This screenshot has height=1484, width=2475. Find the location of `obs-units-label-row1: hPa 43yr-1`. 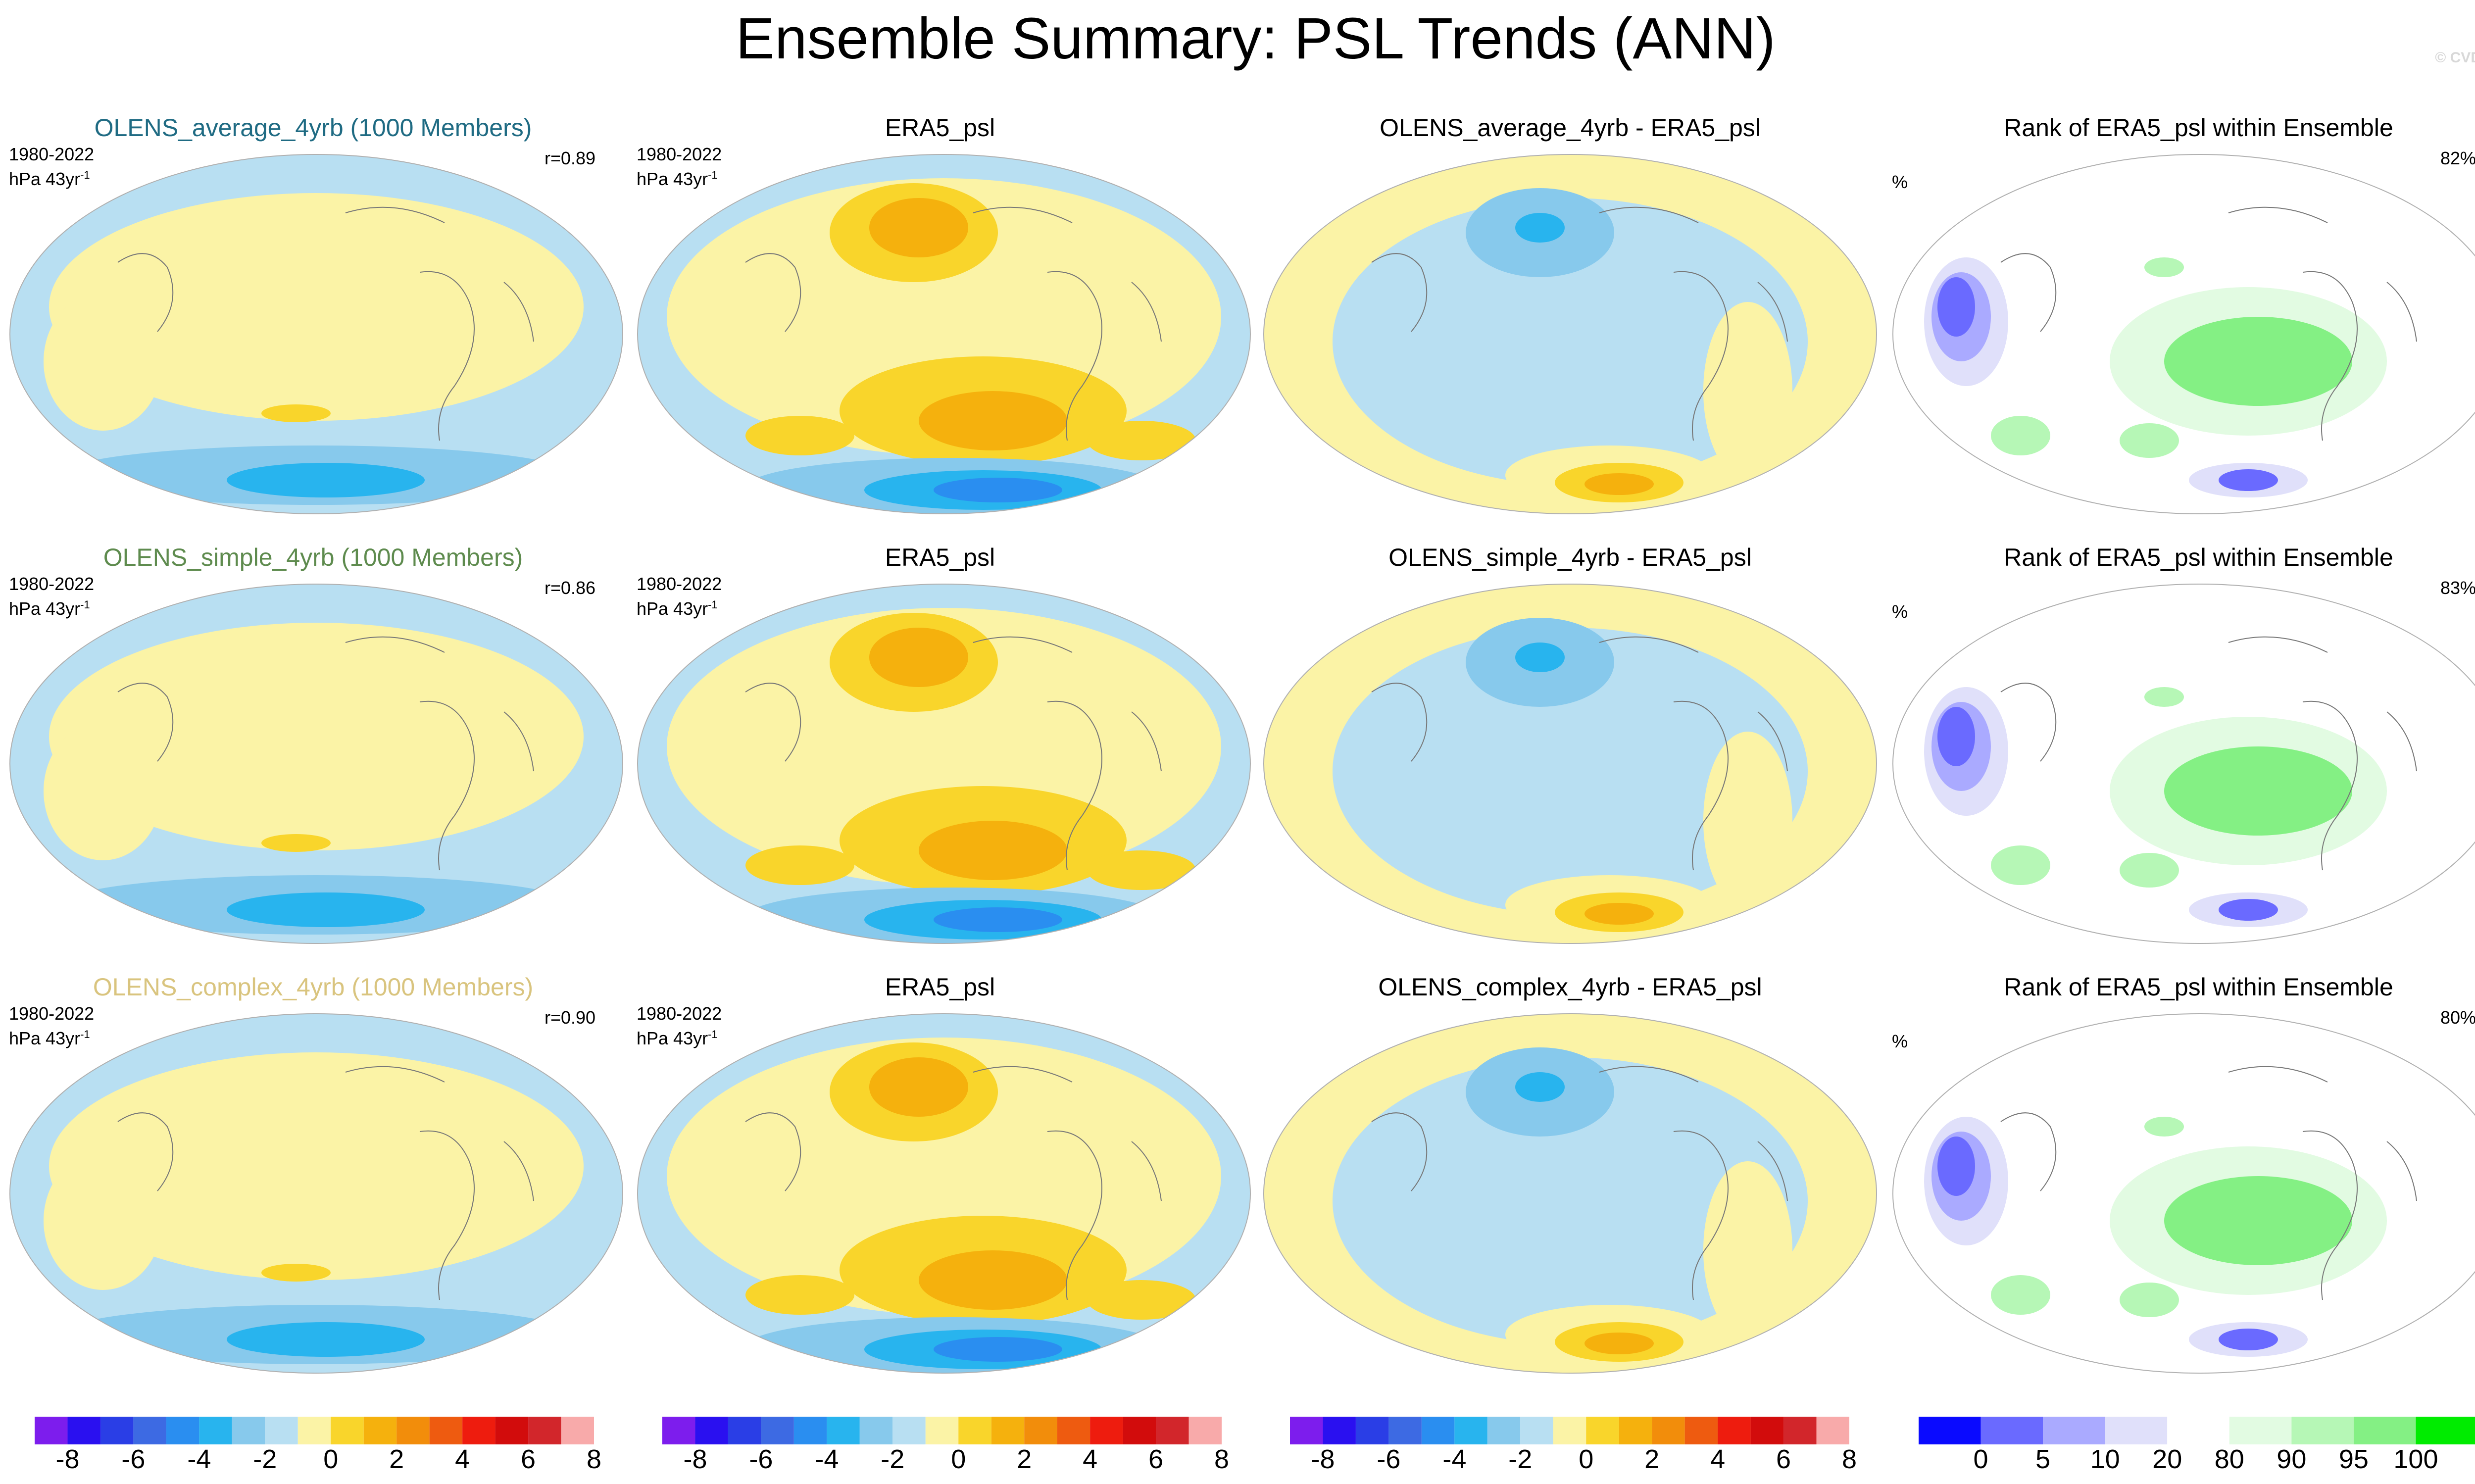

obs-units-label-row1: hPa 43yr-1 is located at coordinates (678, 179).